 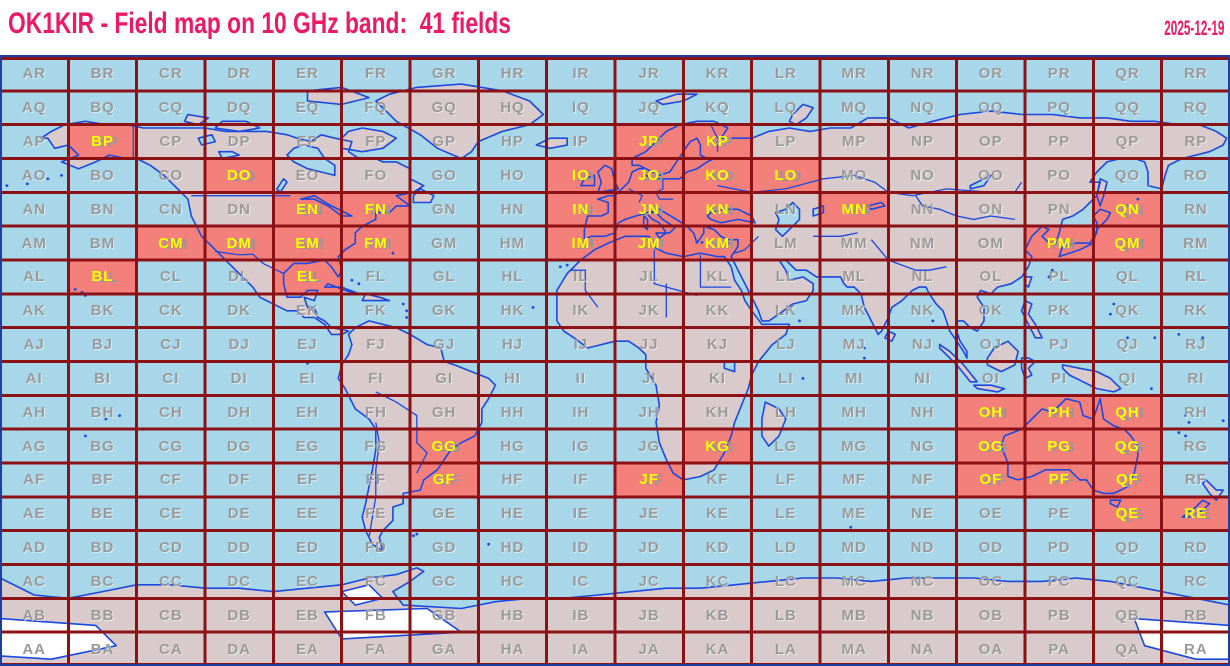 I want to click on map-frame-right, so click(x=1229, y=360).